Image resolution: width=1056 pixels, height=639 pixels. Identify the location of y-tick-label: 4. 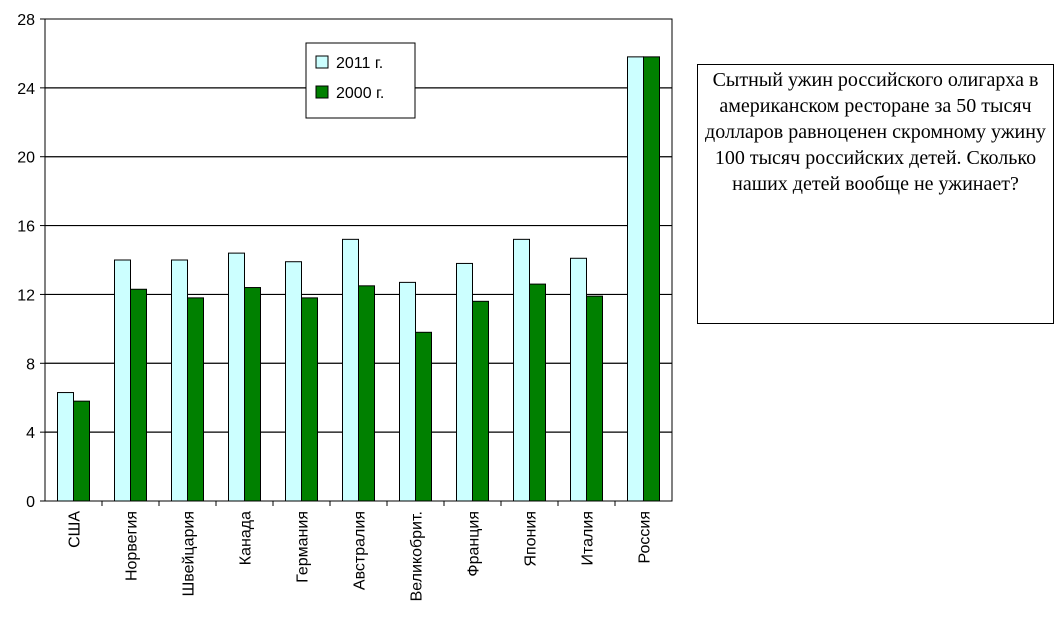
(30, 433).